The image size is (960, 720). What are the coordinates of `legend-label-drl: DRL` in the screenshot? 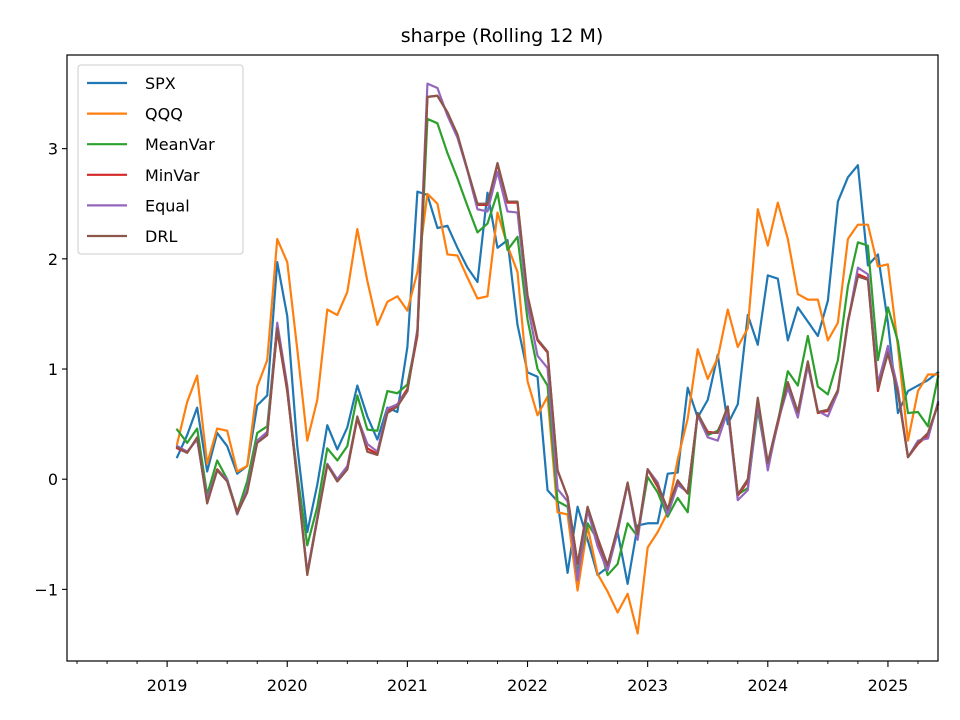 It's located at (161, 236).